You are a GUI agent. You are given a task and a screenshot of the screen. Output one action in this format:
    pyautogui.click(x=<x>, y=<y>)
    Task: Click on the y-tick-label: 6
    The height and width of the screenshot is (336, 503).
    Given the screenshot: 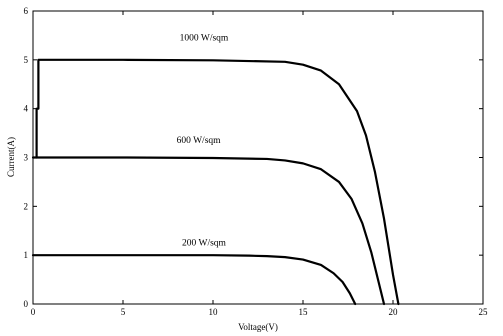 What is the action you would take?
    pyautogui.click(x=26, y=11)
    